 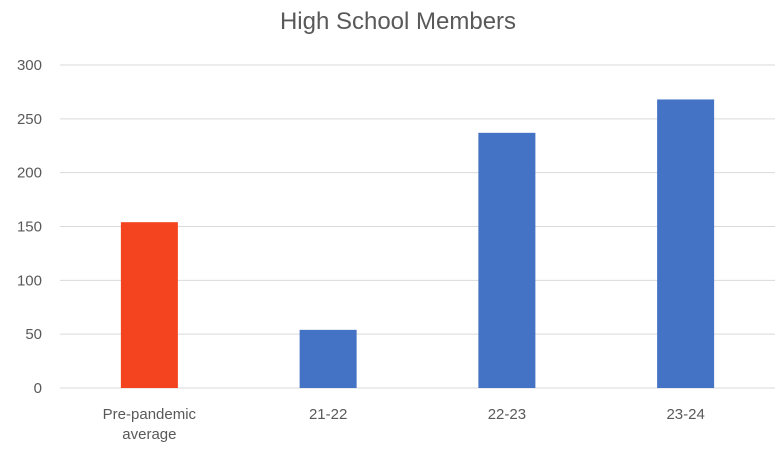 What do you see at coordinates (29, 119) in the screenshot?
I see `y-tick-label: 250` at bounding box center [29, 119].